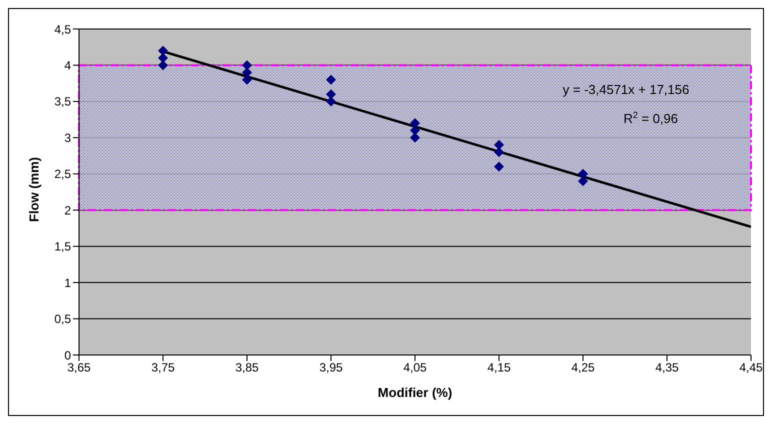 This screenshot has height=424, width=772. I want to click on x-tick-label: 4,45, so click(751, 367).